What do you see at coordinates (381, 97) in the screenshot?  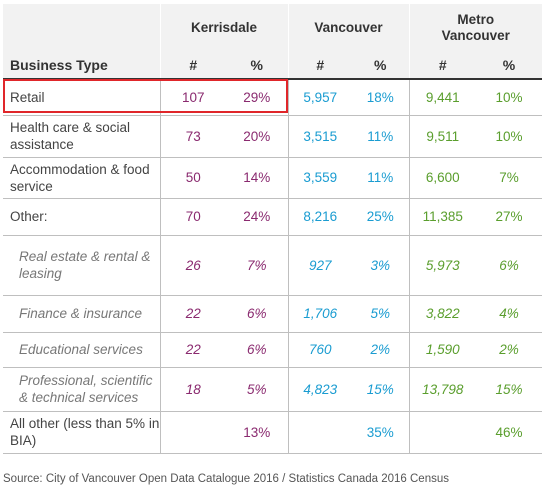 I see `vancouver-pct: 18%` at bounding box center [381, 97].